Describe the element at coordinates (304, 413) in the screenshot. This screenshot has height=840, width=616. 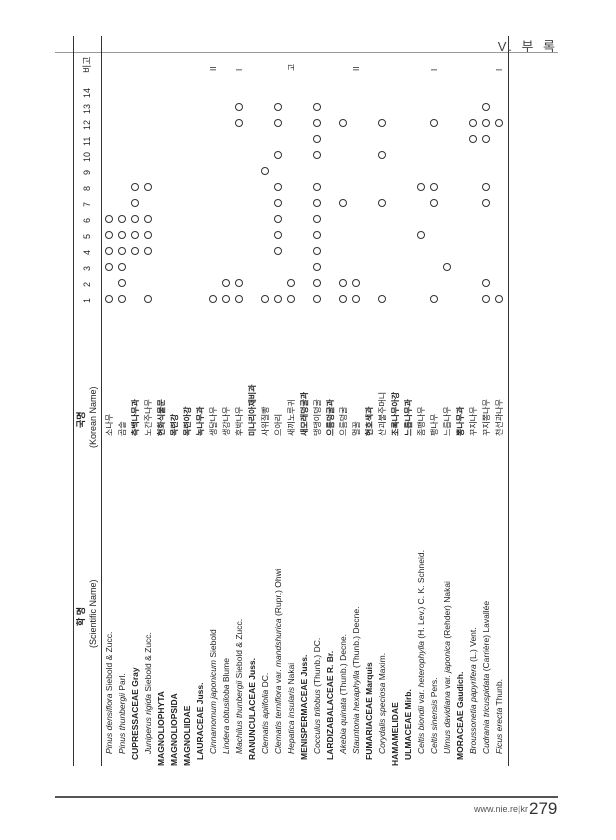
I see `korean-name: 새모래덩굴과` at that location.